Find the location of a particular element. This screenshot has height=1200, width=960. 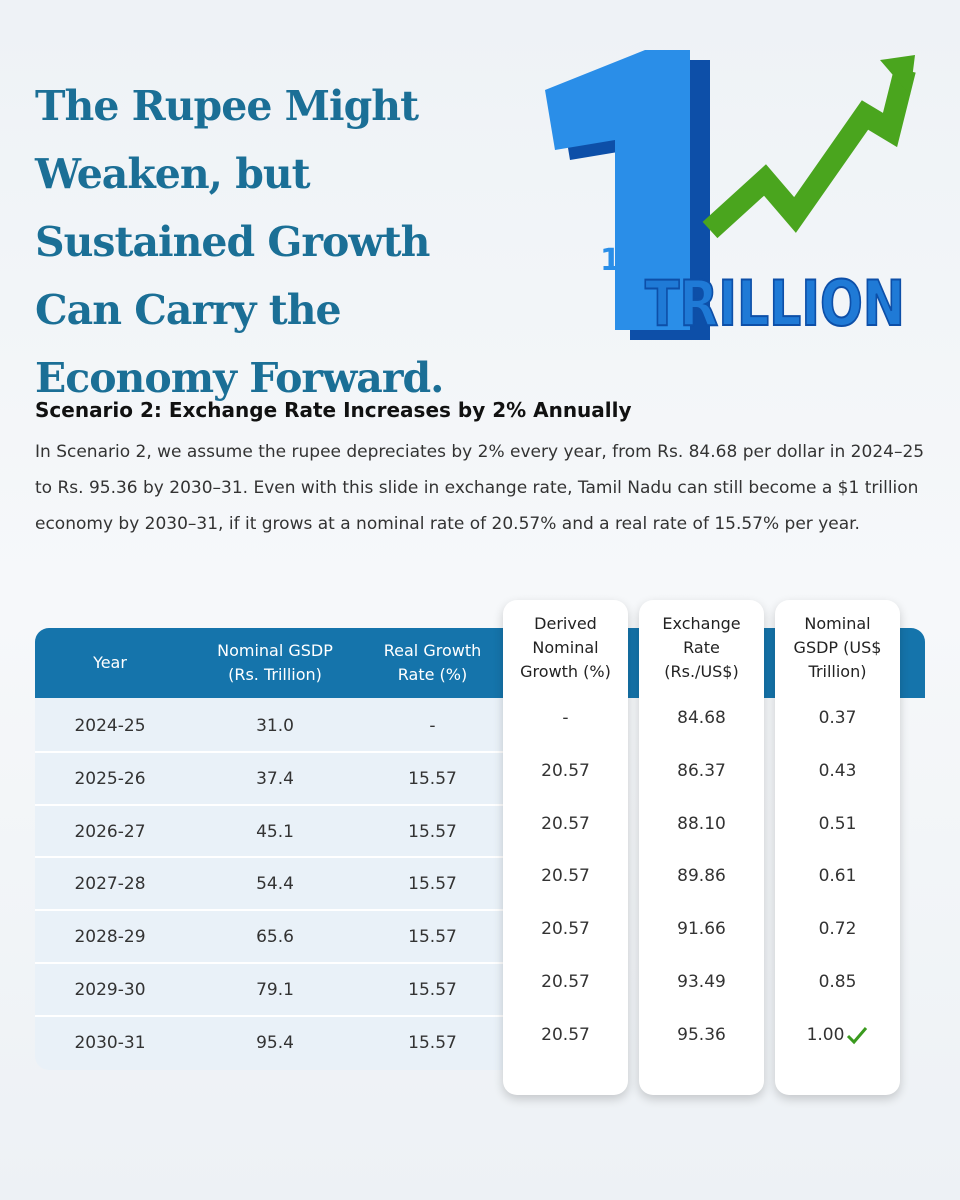

trillion-graphic: 1 TRILLION is located at coordinates (730, 195).